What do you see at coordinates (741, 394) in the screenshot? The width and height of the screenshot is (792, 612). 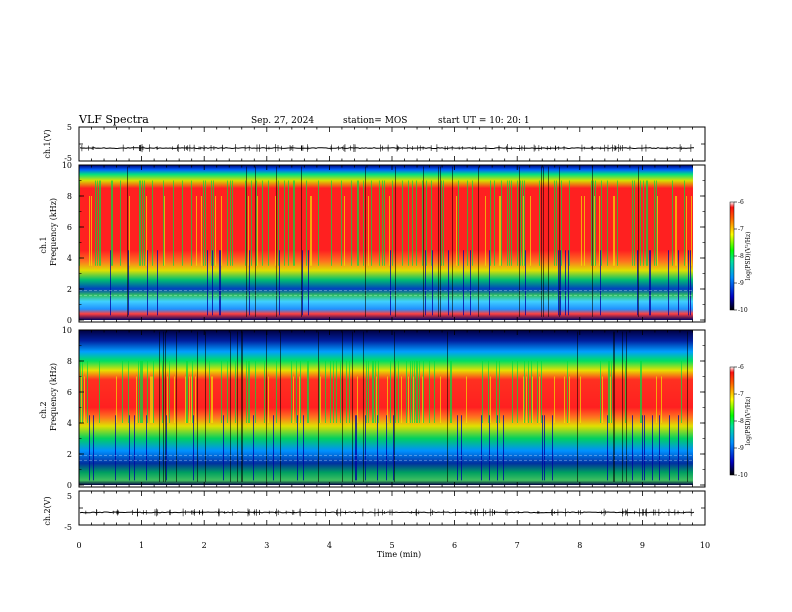 I see `colorbar-tick-label: -7` at bounding box center [741, 394].